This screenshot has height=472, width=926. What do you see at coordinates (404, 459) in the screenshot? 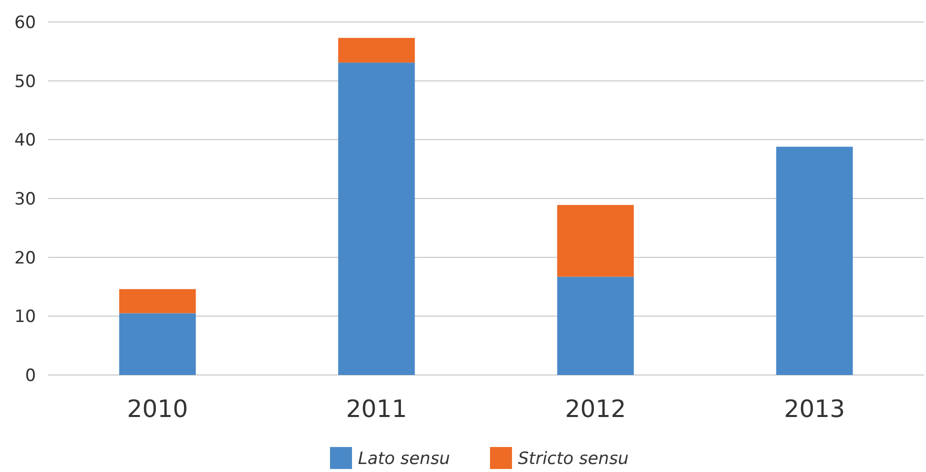
I see `legend-label: Lato sensu` at bounding box center [404, 459].